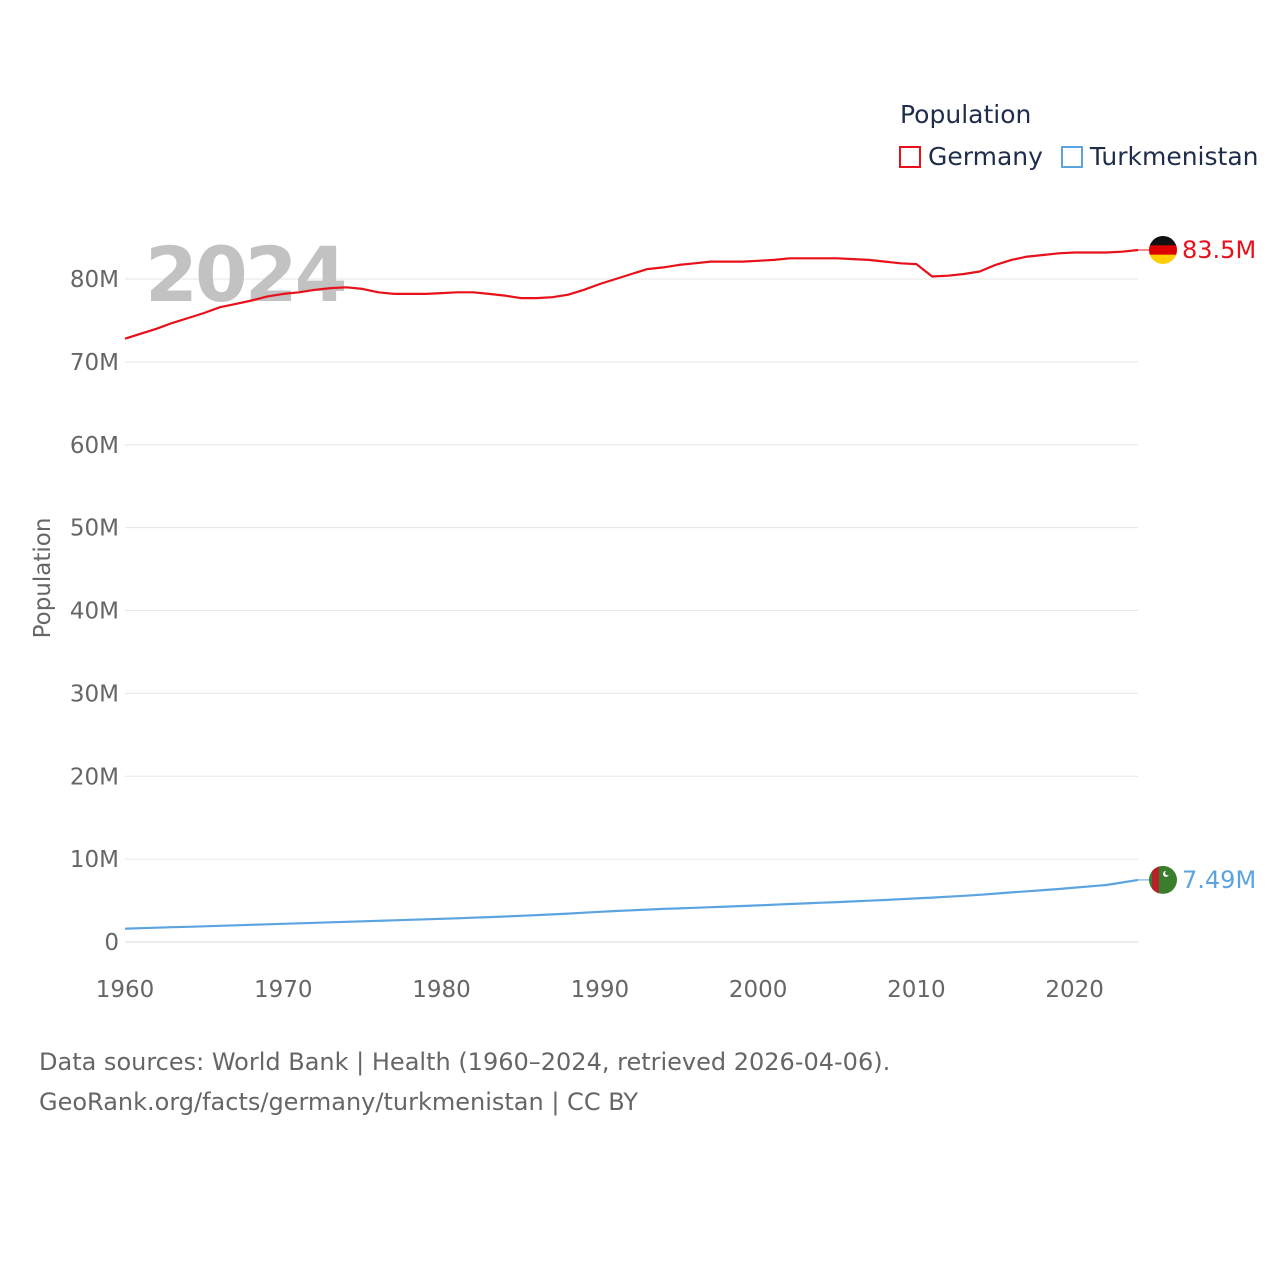 Image resolution: width=1280 pixels, height=1280 pixels. I want to click on legend-item-turkmenistan: Turkmenistan, so click(1159, 156).